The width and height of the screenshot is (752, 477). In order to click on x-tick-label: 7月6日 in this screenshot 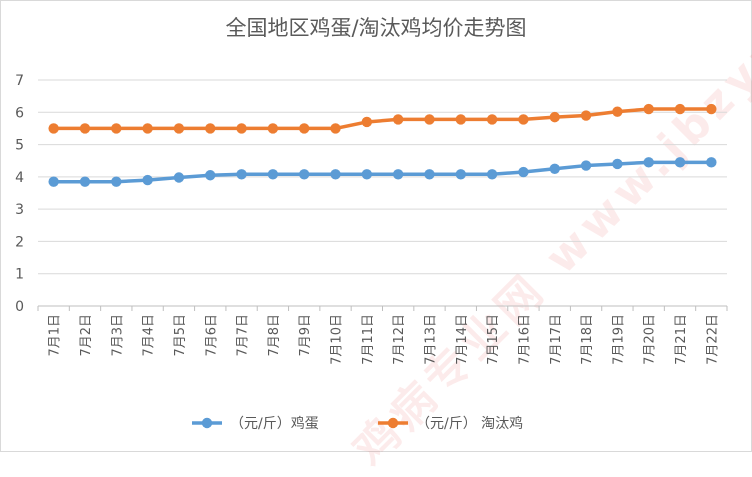, I will do `click(211, 335)`.